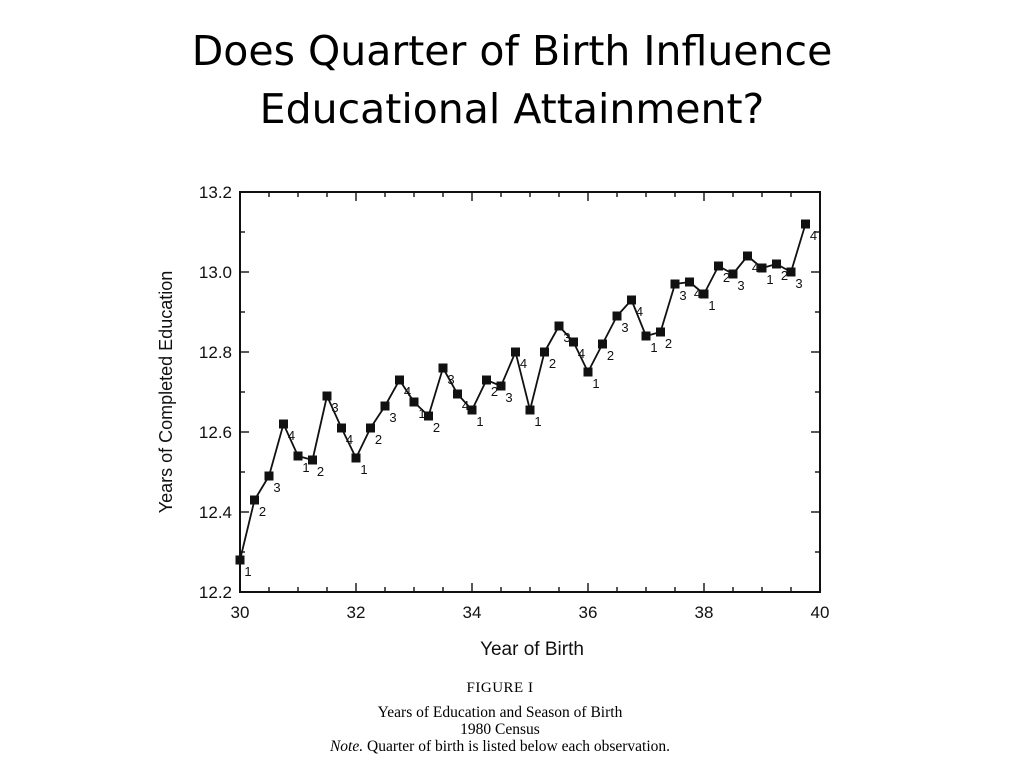 The image size is (1024, 768). I want to click on slide-title-line-1: Does Quarter of Birth Influence, so click(512, 51).